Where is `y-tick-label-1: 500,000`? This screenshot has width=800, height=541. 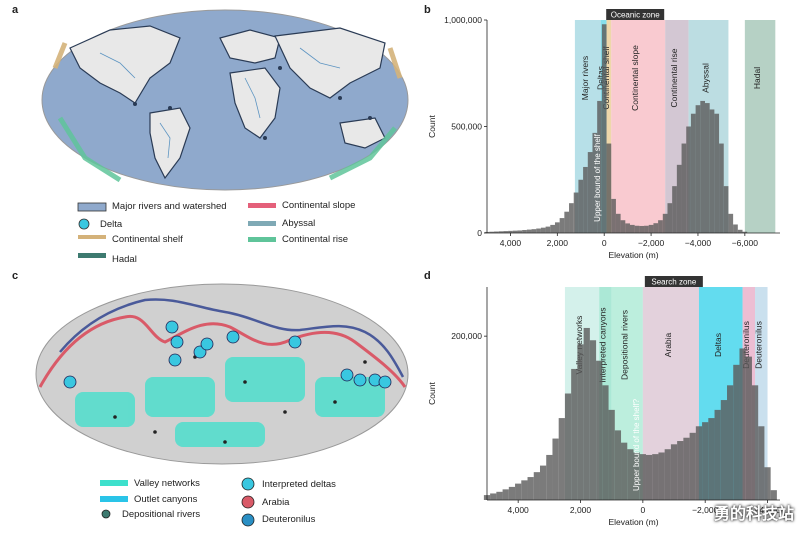
y-tick-label-1: 500,000 is located at coordinates (466, 127).